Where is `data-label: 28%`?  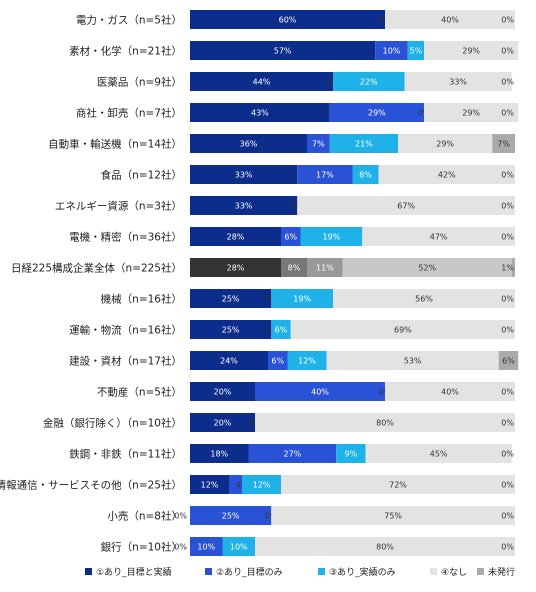 data-label: 28% is located at coordinates (236, 268).